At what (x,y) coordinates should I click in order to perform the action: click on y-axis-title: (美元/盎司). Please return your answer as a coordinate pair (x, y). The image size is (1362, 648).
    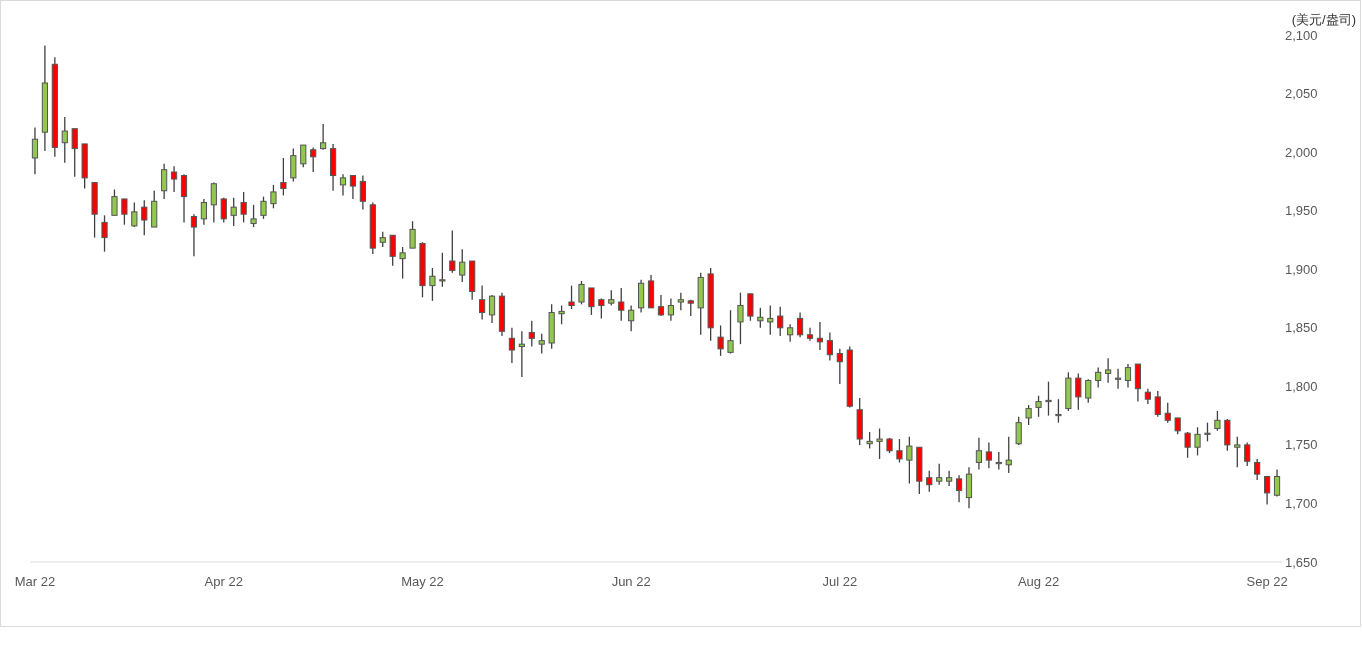
    Looking at the image, I should click on (1323, 19).